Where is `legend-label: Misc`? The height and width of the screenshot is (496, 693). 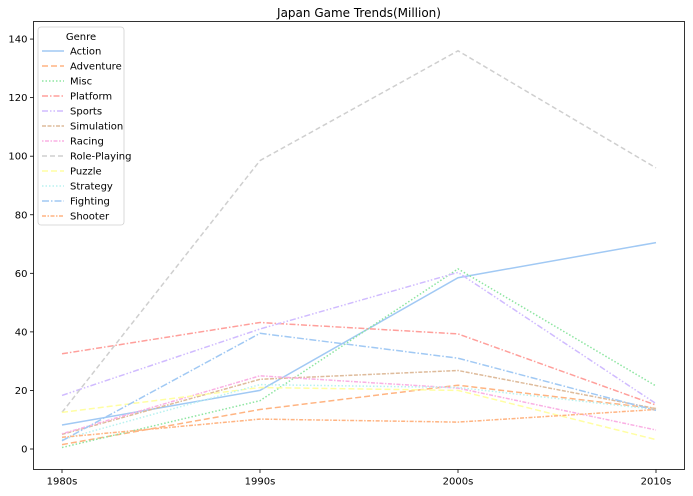
legend-label: Misc is located at coordinates (81, 82).